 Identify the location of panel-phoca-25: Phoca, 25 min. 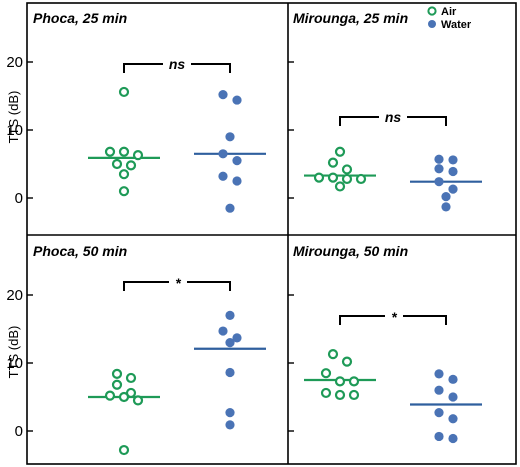
(80, 18).